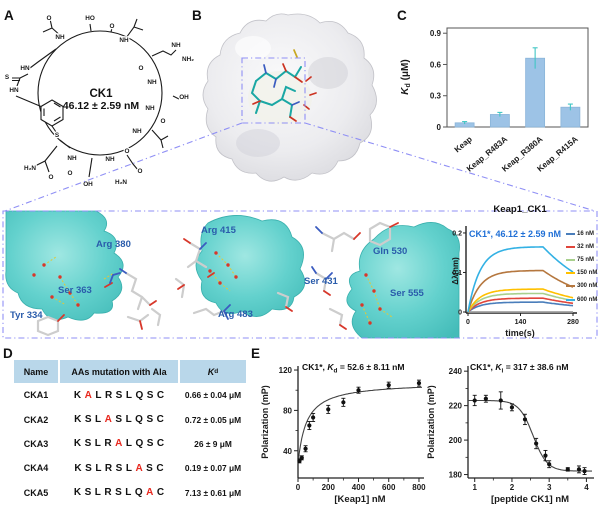 Image resolution: width=600 pixels, height=509 pixels. Describe the element at coordinates (436, 33) in the screenshot. I see `tick-label: 0.9` at that location.